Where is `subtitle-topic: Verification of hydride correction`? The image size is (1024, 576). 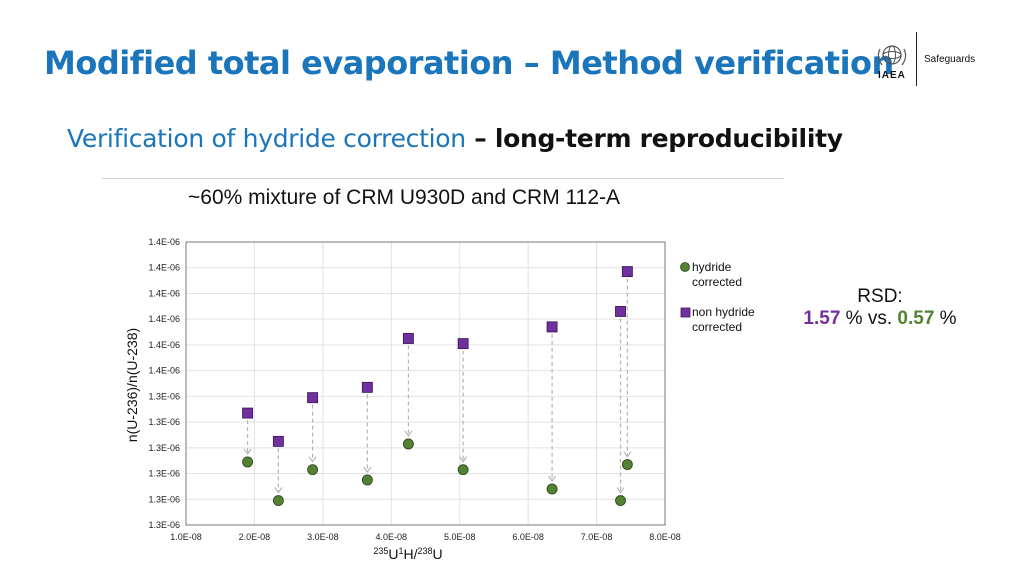 subtitle-topic: Verification of hydride correction is located at coordinates (266, 138).